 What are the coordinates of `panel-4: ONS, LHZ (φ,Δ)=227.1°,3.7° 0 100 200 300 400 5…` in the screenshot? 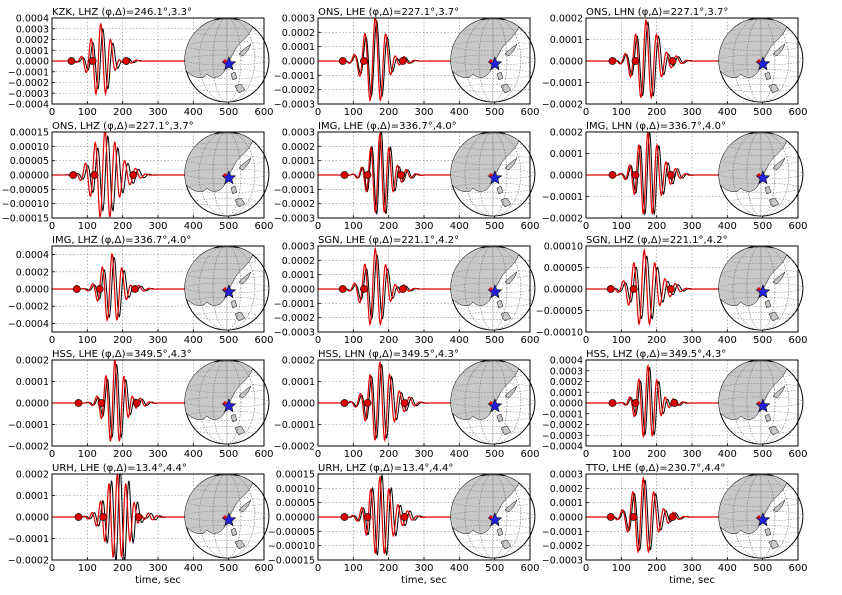 It's located at (138, 176).